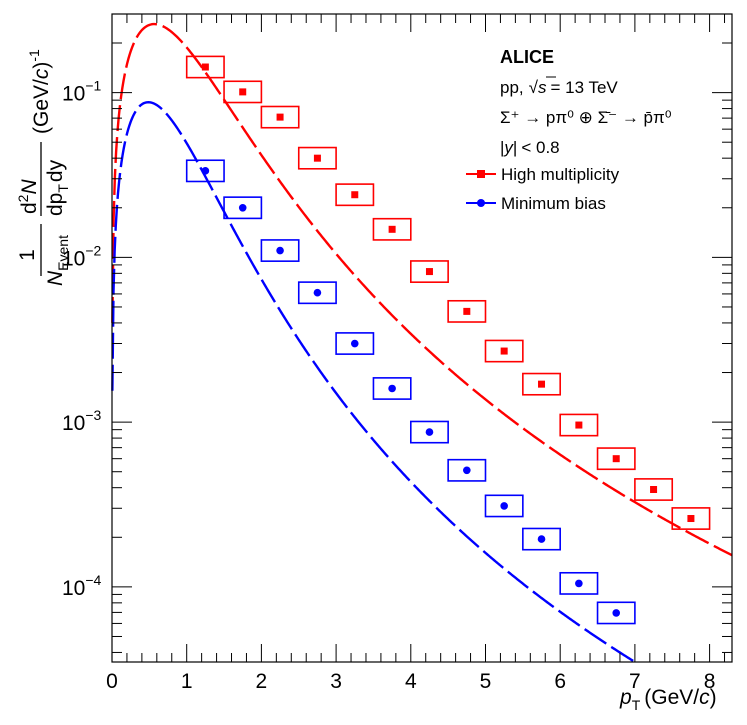  I want to click on y-title-nevent: NEvent, so click(57, 260).